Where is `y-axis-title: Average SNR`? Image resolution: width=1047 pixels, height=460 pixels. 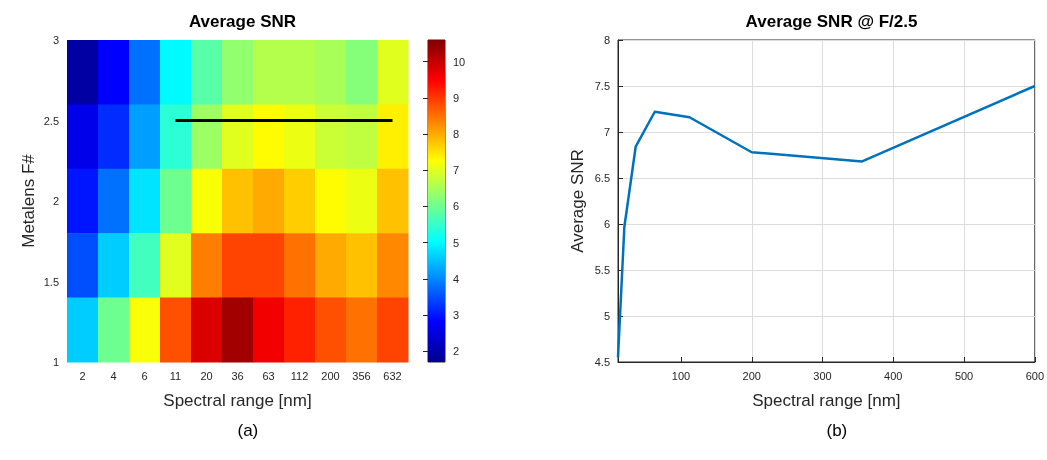 y-axis-title: Average SNR is located at coordinates (577, 201).